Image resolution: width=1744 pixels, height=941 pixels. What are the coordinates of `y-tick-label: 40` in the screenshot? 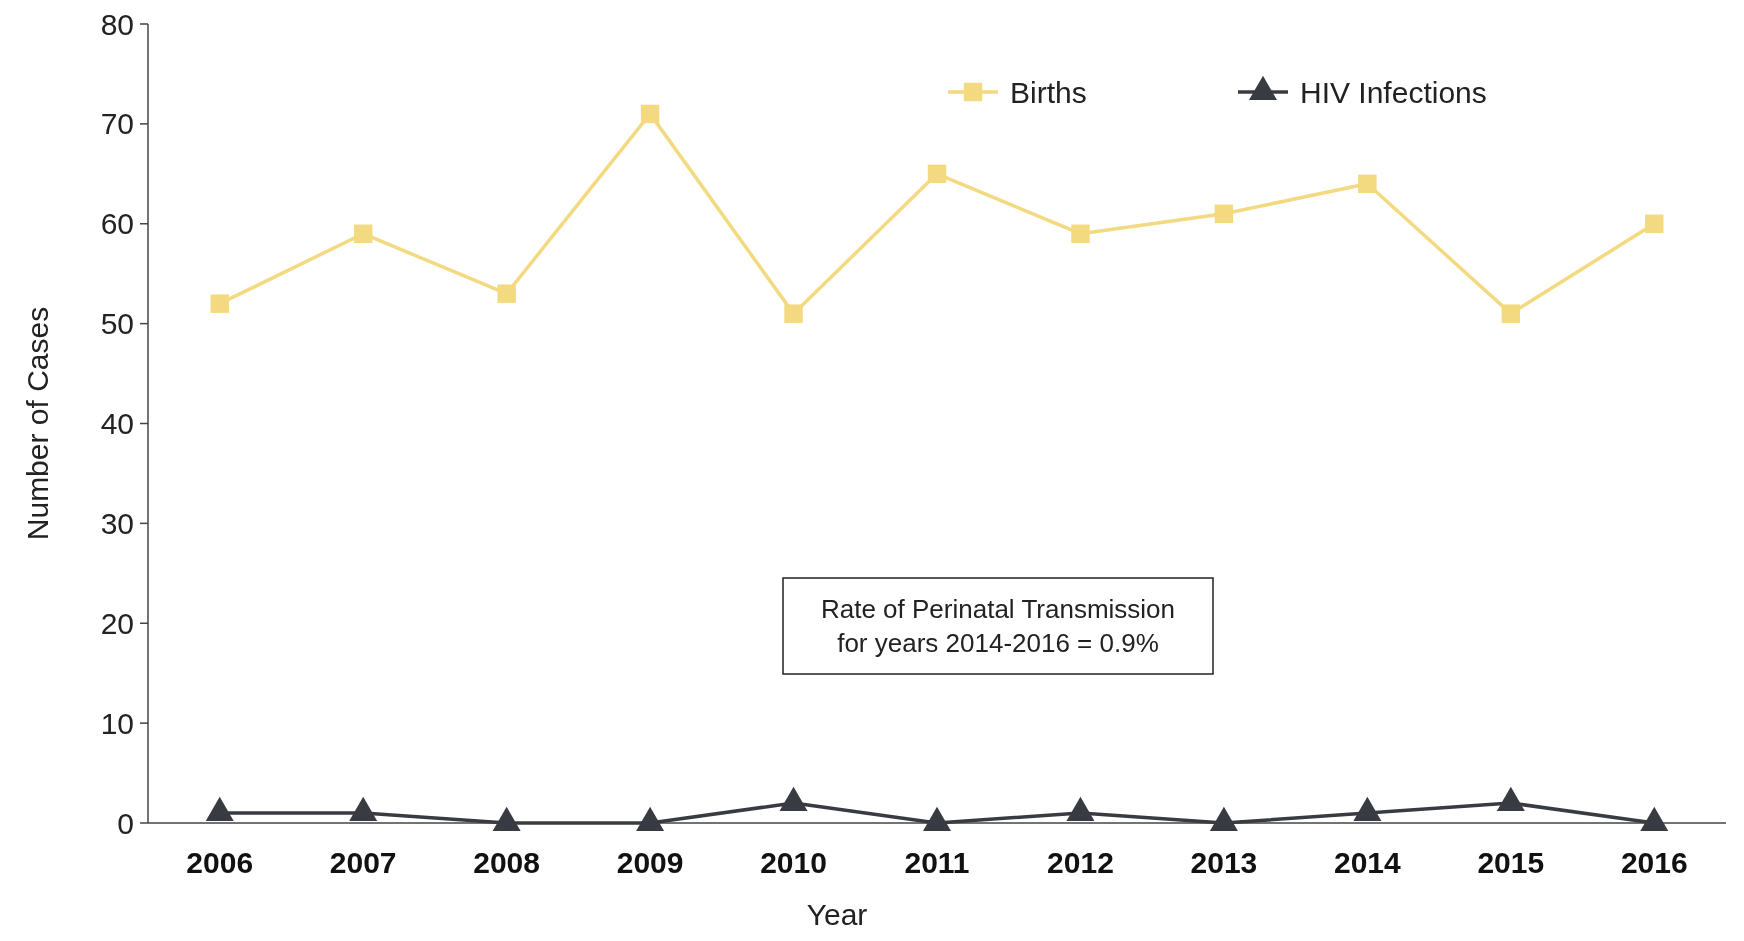 It's located at (117, 423).